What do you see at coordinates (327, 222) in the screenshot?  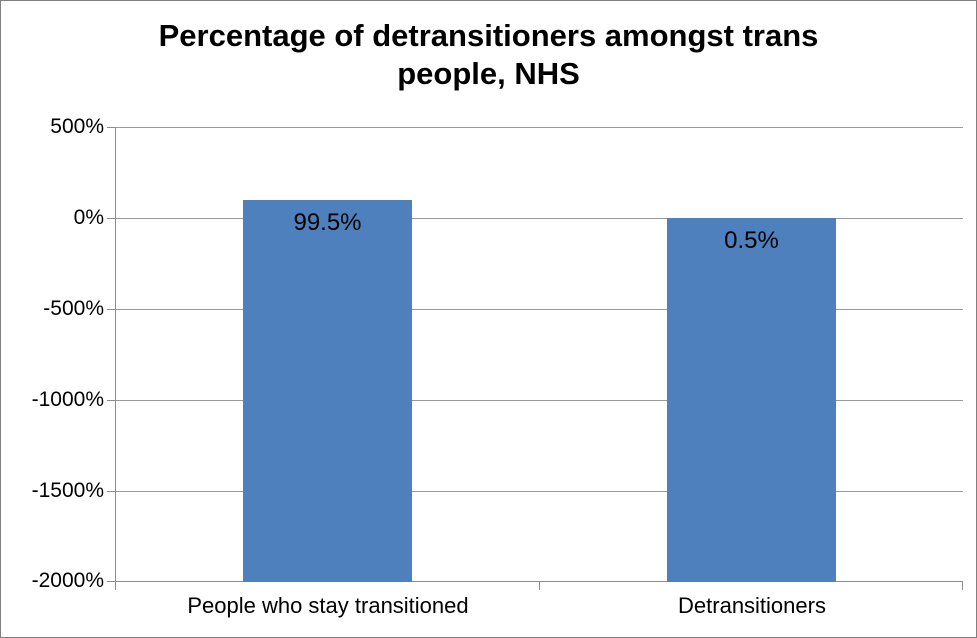 I see `bar-data-label: 99.5%` at bounding box center [327, 222].